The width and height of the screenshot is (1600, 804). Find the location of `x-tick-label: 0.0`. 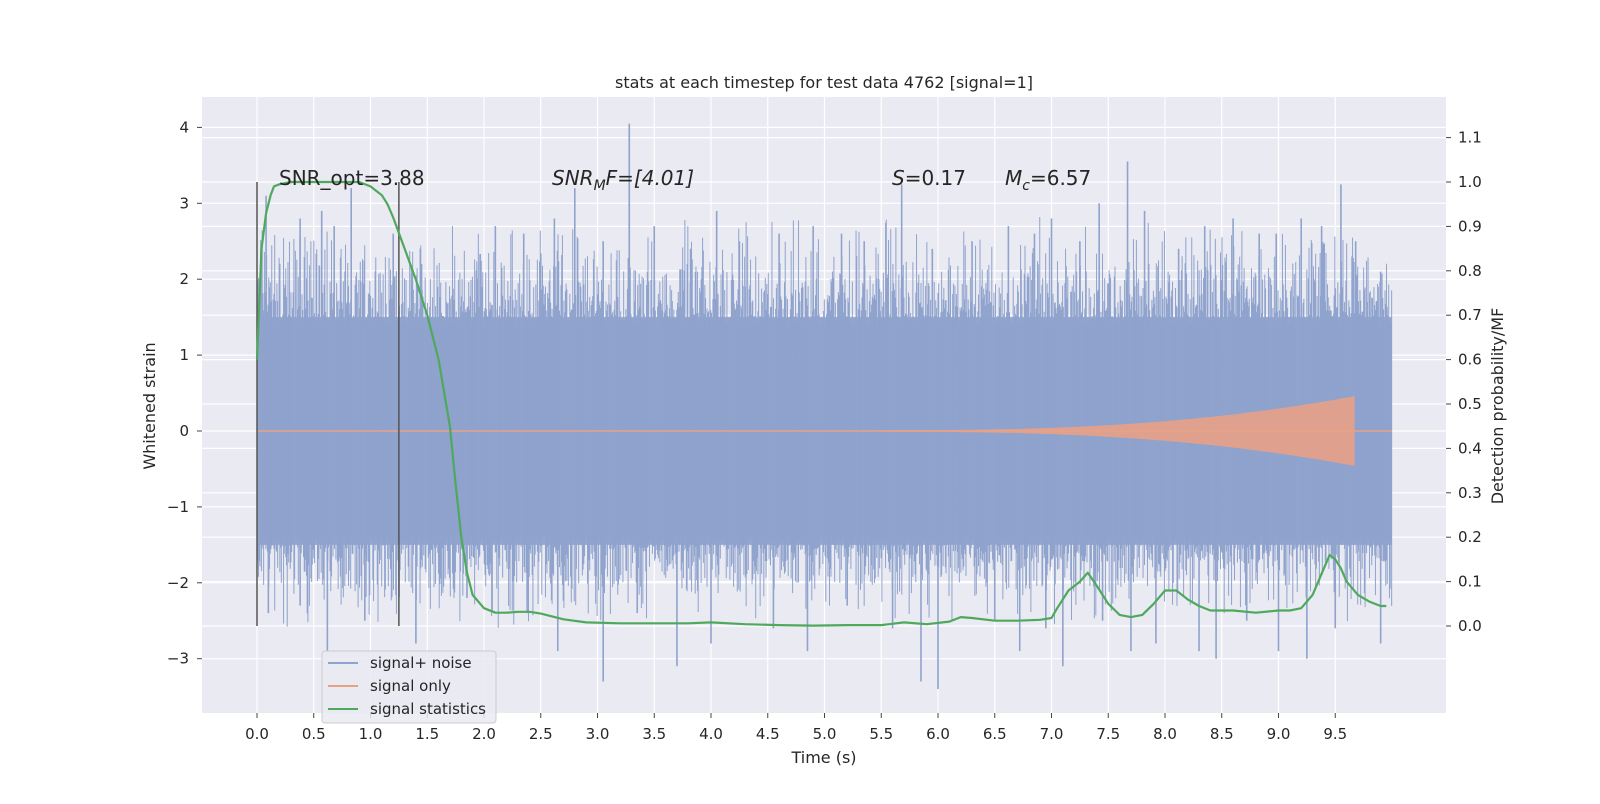

x-tick-label: 0.0 is located at coordinates (257, 734).